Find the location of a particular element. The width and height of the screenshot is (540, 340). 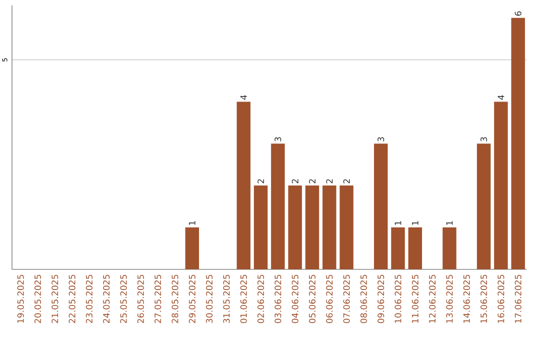

x-tick-label: 29.05.2025 is located at coordinates (192, 299).